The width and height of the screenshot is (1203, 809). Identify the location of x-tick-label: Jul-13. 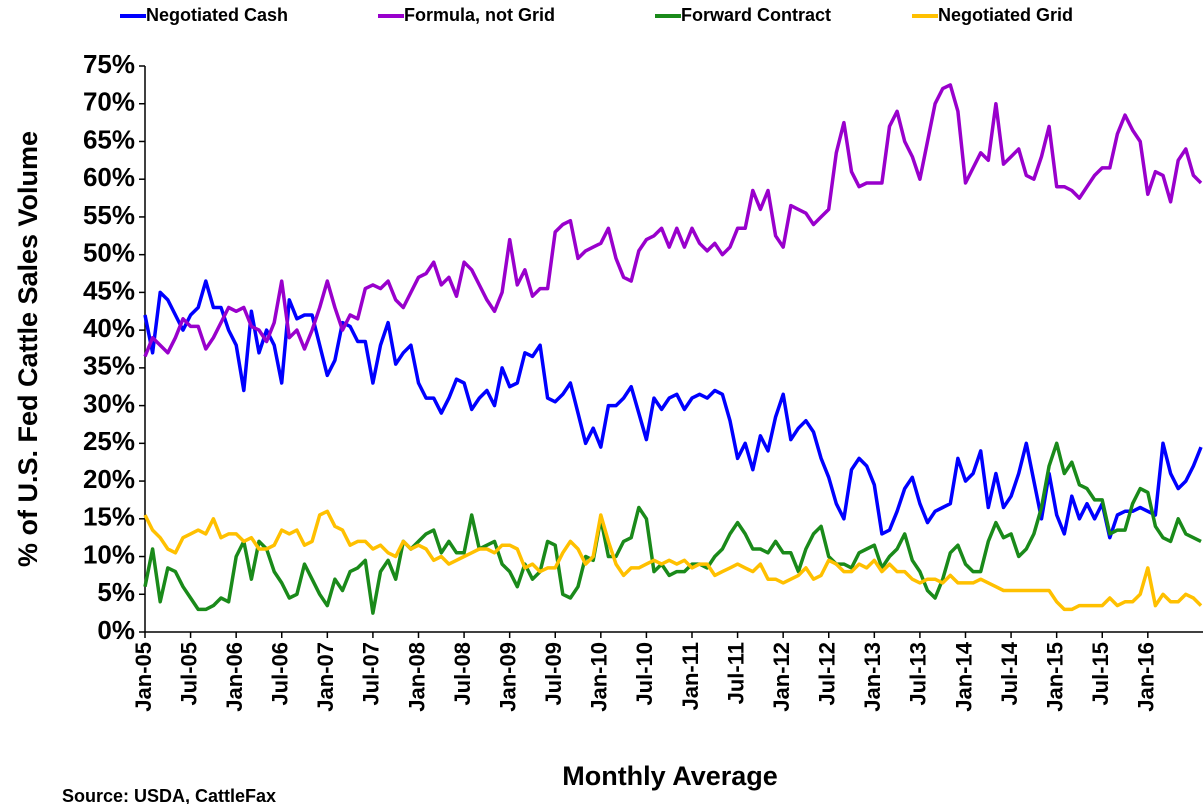
(918, 674).